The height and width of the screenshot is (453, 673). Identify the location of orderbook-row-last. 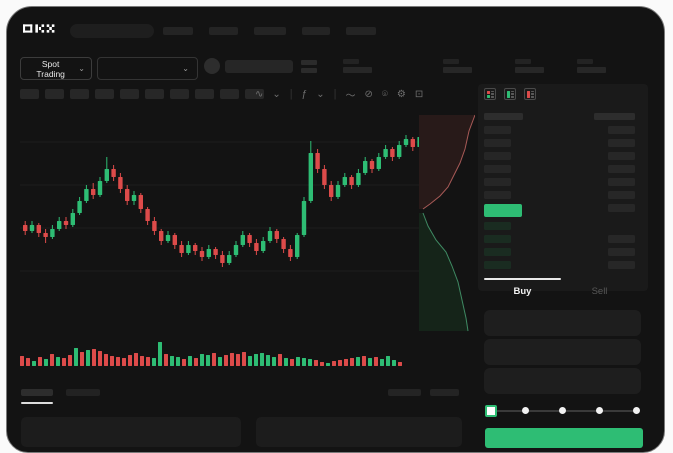
(559, 210).